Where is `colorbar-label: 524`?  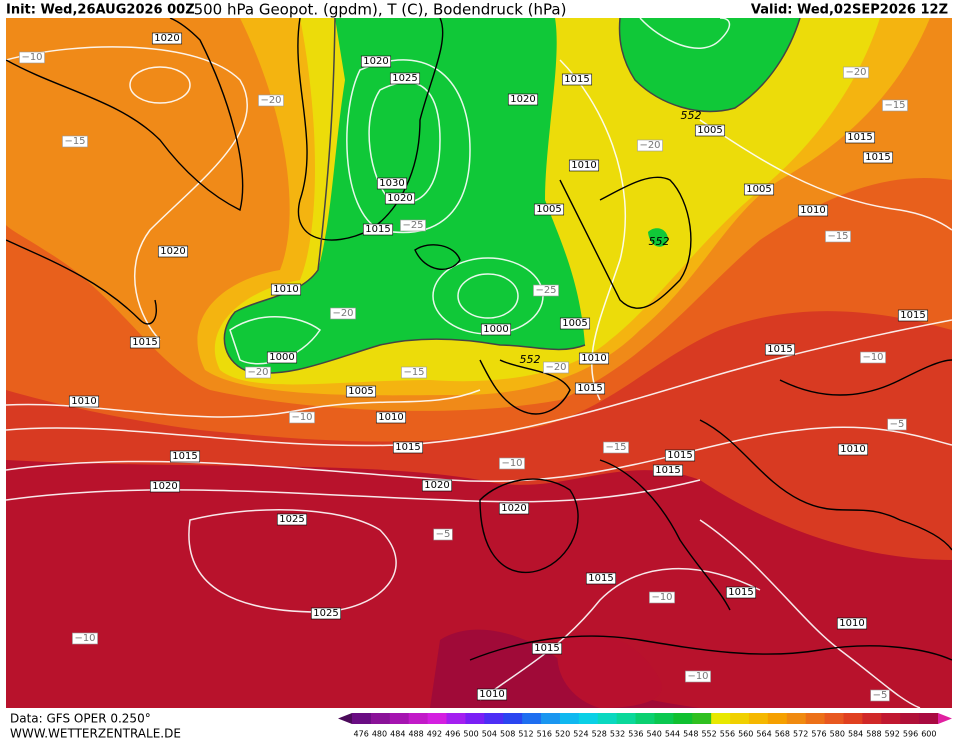
colorbar-label: 524 is located at coordinates (580, 734).